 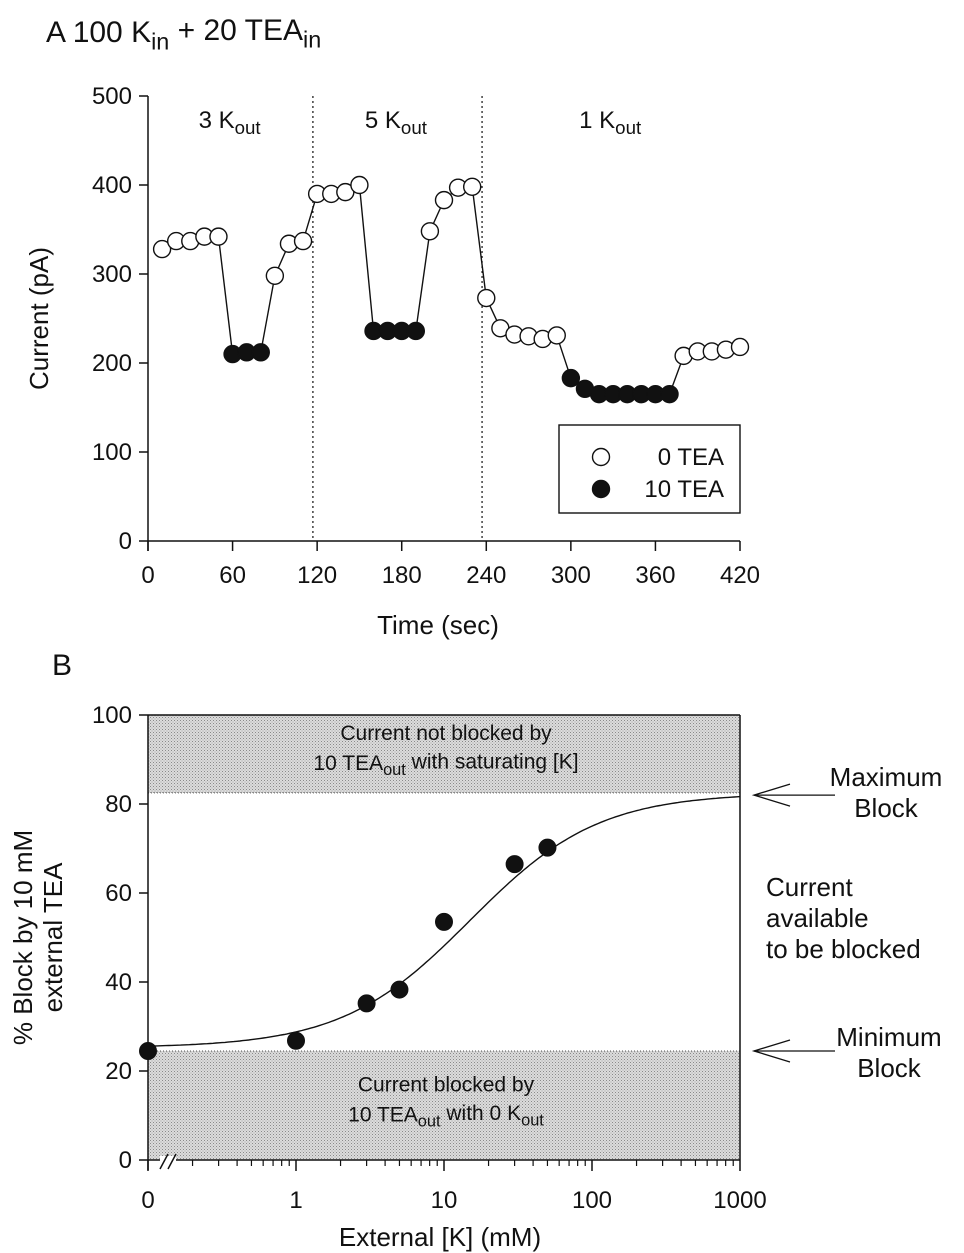 What do you see at coordinates (771, 1051) in the screenshot?
I see `minimum-block-arrow-head` at bounding box center [771, 1051].